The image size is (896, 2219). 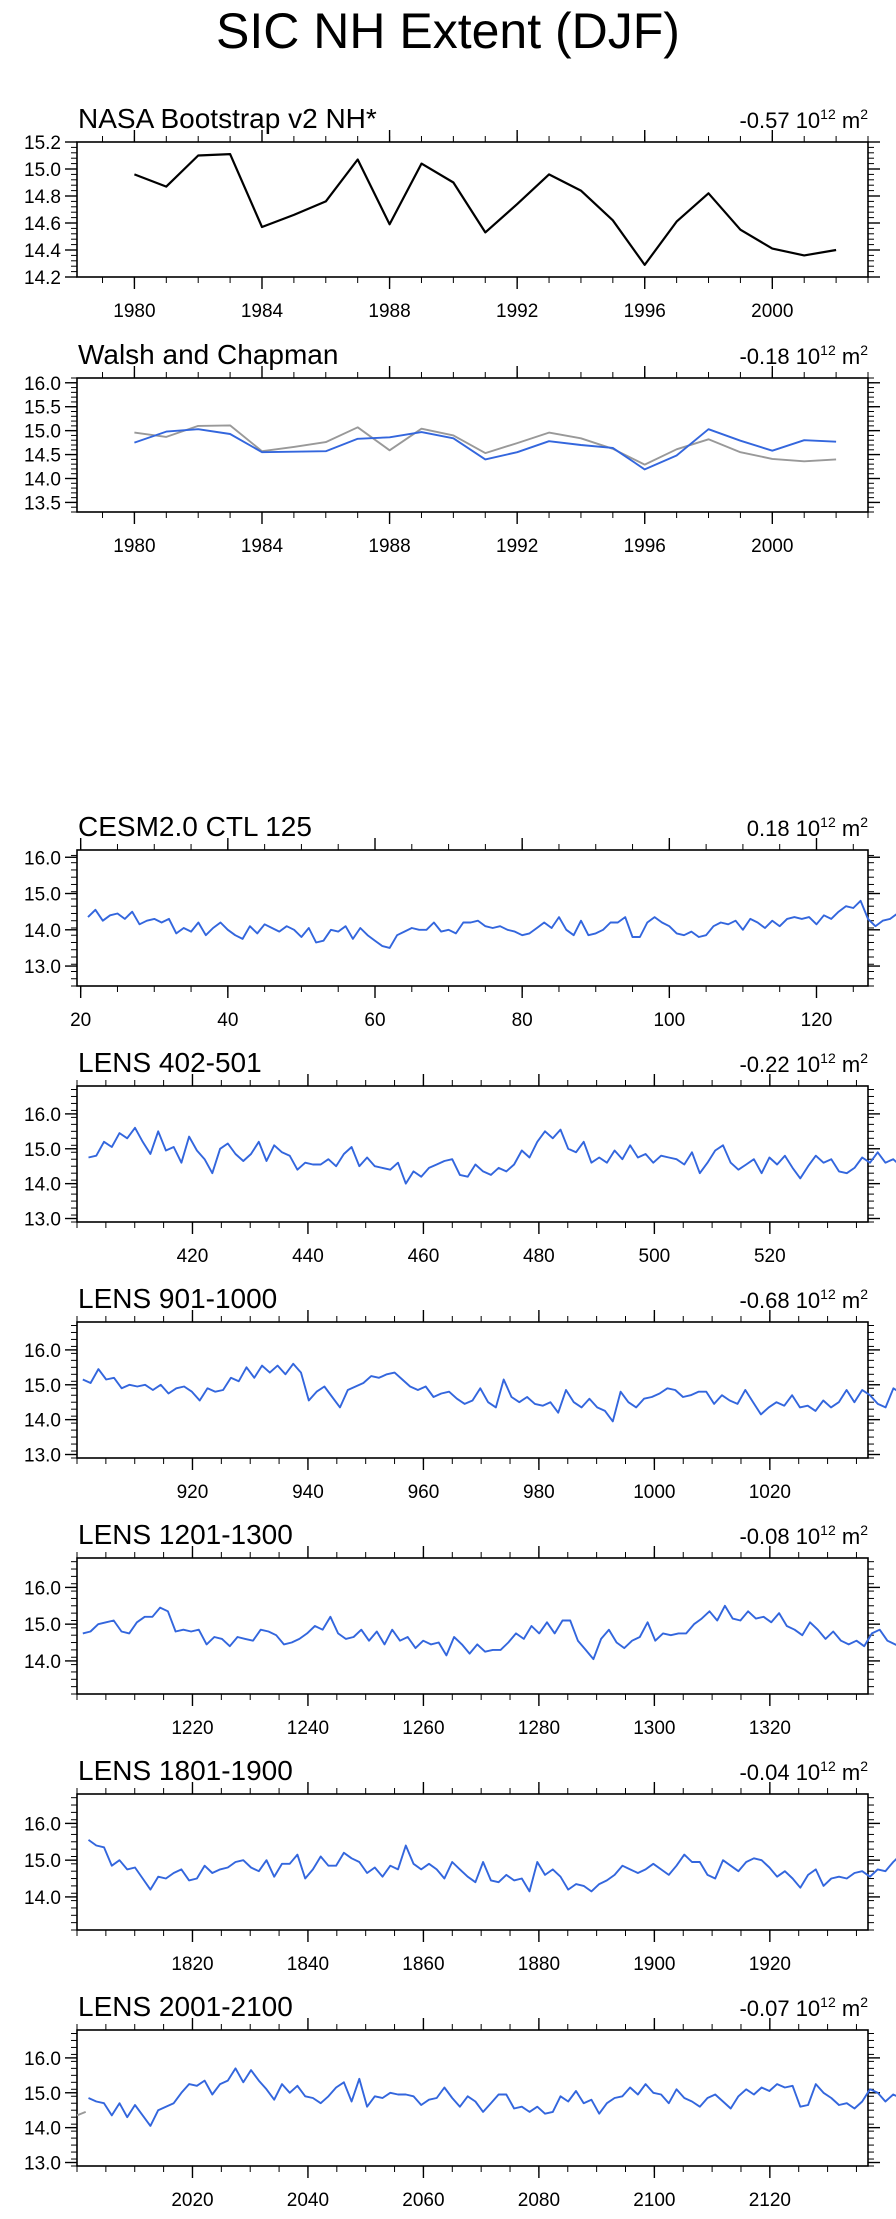 What do you see at coordinates (389, 311) in the screenshot?
I see `x-tick-label: 1988` at bounding box center [389, 311].